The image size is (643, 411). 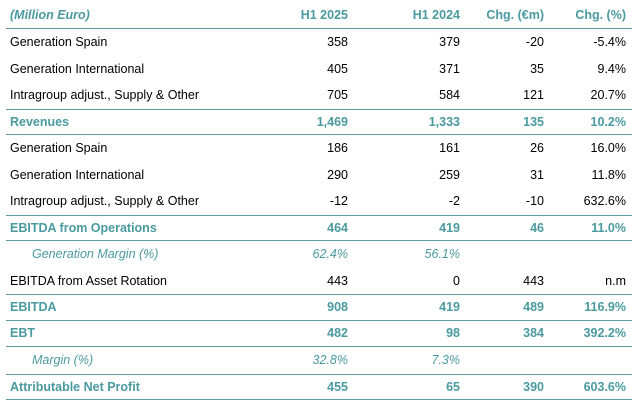 I want to click on row-chg-pct: 20.7%, so click(x=608, y=95).